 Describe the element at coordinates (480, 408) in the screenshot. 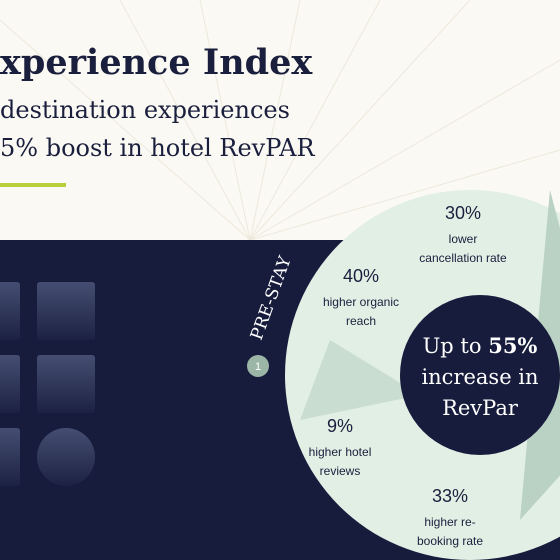

I see `center-line: RevPar` at that location.